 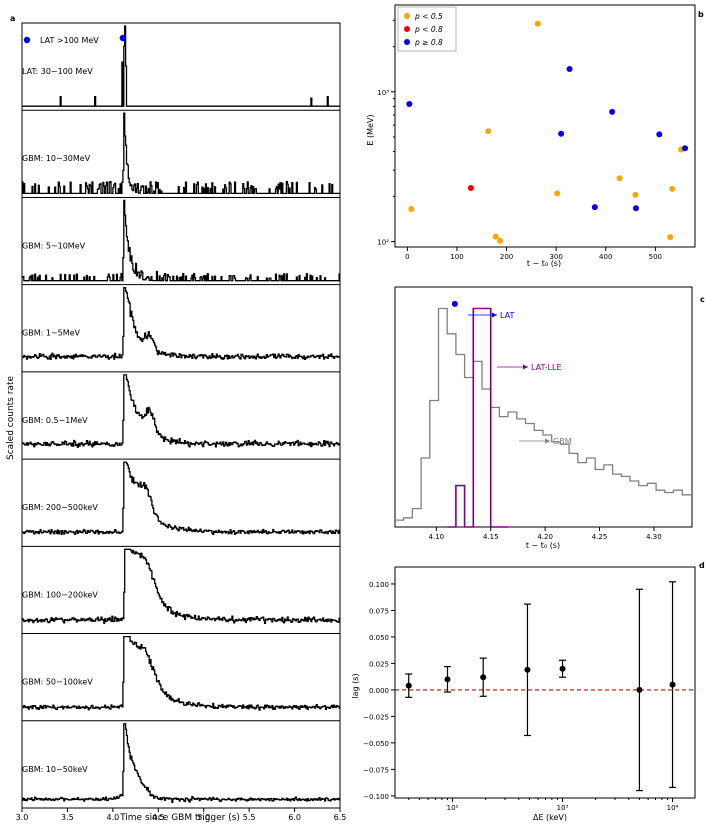 What do you see at coordinates (60, 594) in the screenshot?
I see `light-curve-label: GBM: 100−200keV` at bounding box center [60, 594].